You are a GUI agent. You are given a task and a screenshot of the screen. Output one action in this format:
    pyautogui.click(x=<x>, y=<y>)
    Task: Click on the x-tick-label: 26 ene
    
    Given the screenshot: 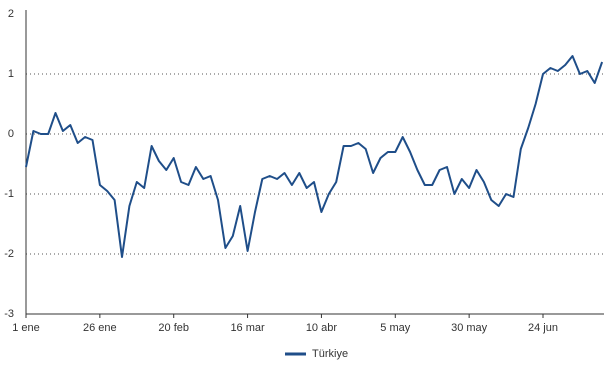 What is the action you would take?
    pyautogui.click(x=100, y=328)
    